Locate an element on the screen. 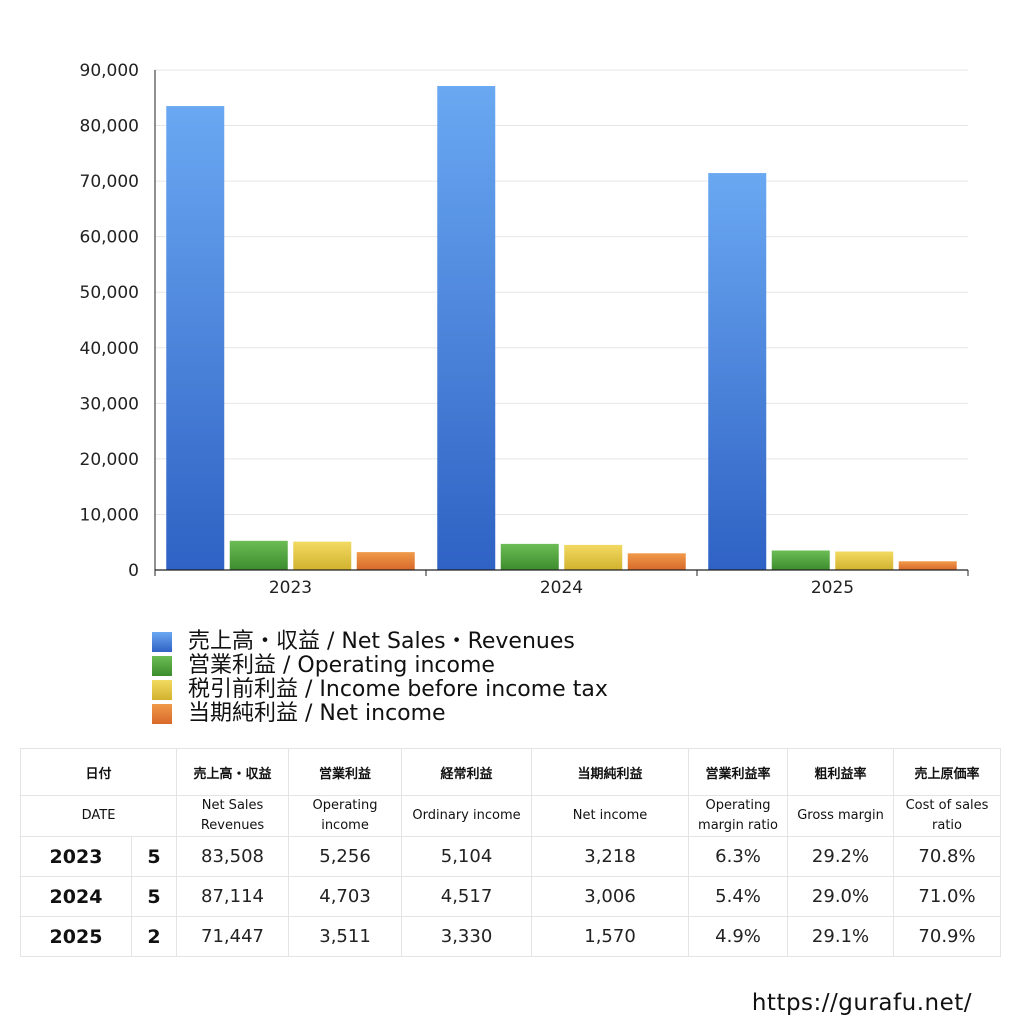  header-gross-margin-jp: 粗利益率 is located at coordinates (841, 772).